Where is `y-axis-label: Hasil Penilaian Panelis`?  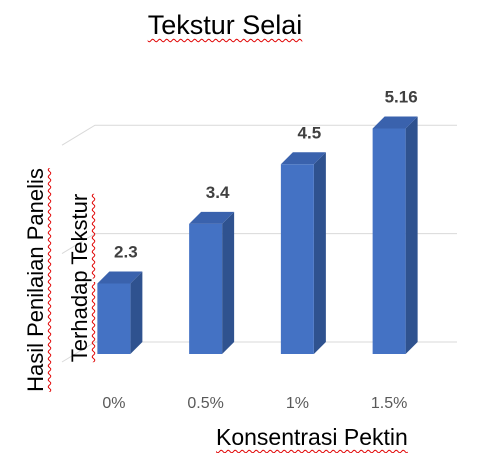 y-axis-label: Hasil Penilaian Panelis is located at coordinates (35, 280).